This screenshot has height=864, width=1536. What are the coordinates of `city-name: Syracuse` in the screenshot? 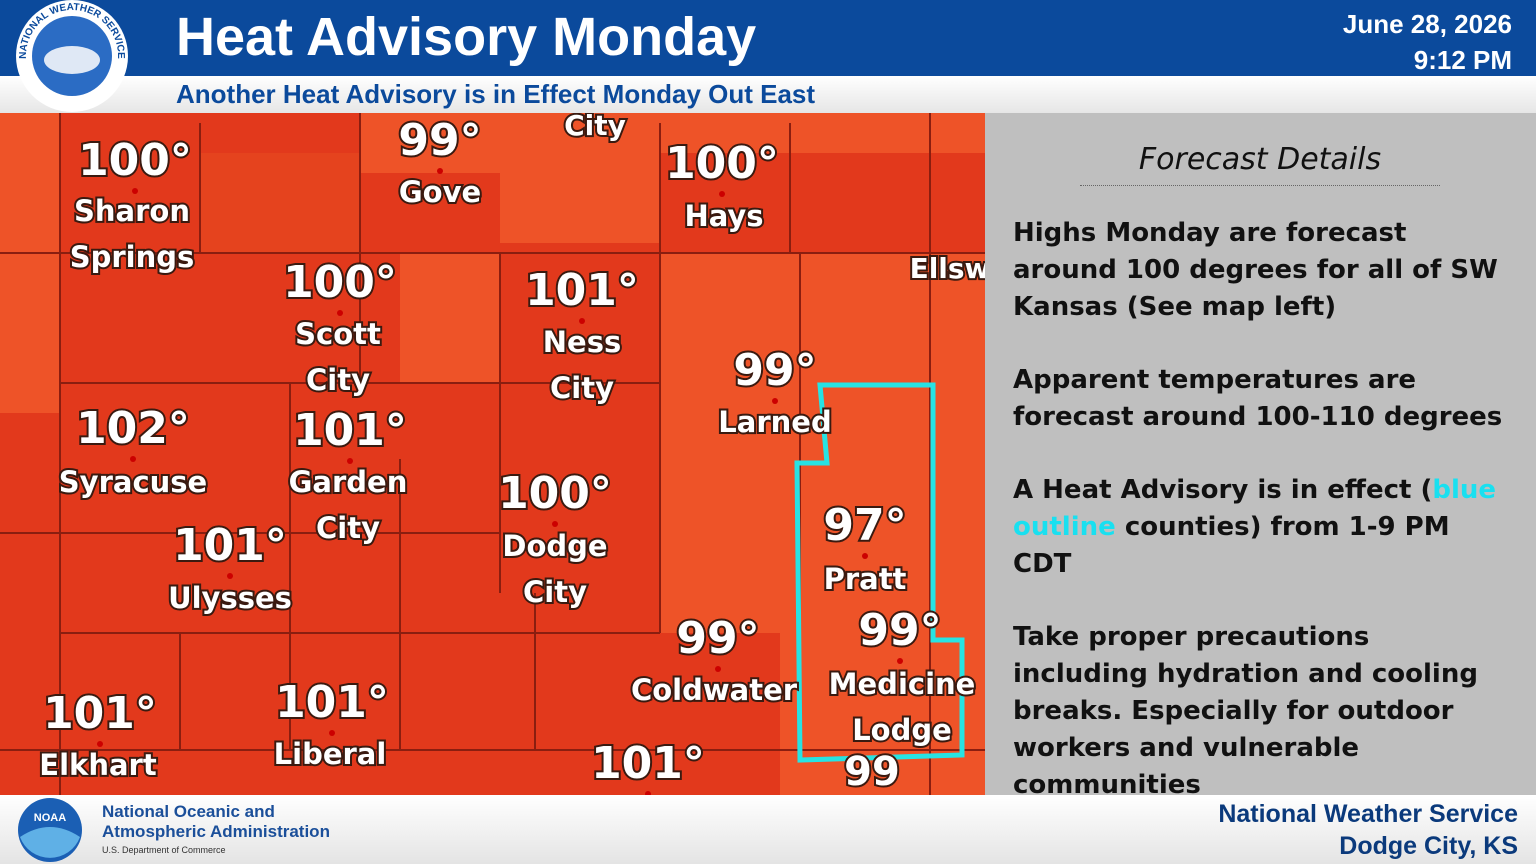 It's located at (133, 482).